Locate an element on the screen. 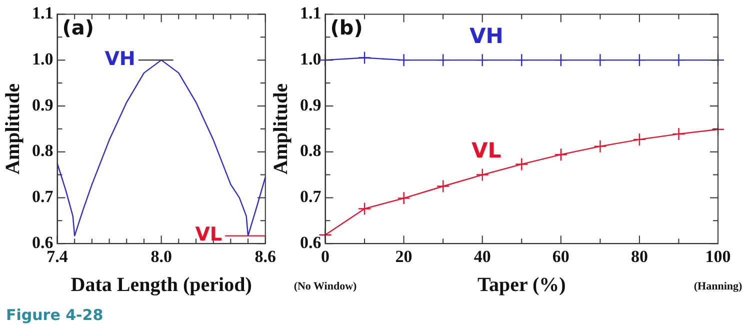 The width and height of the screenshot is (750, 332). x-tick-label: 80 is located at coordinates (639, 256).